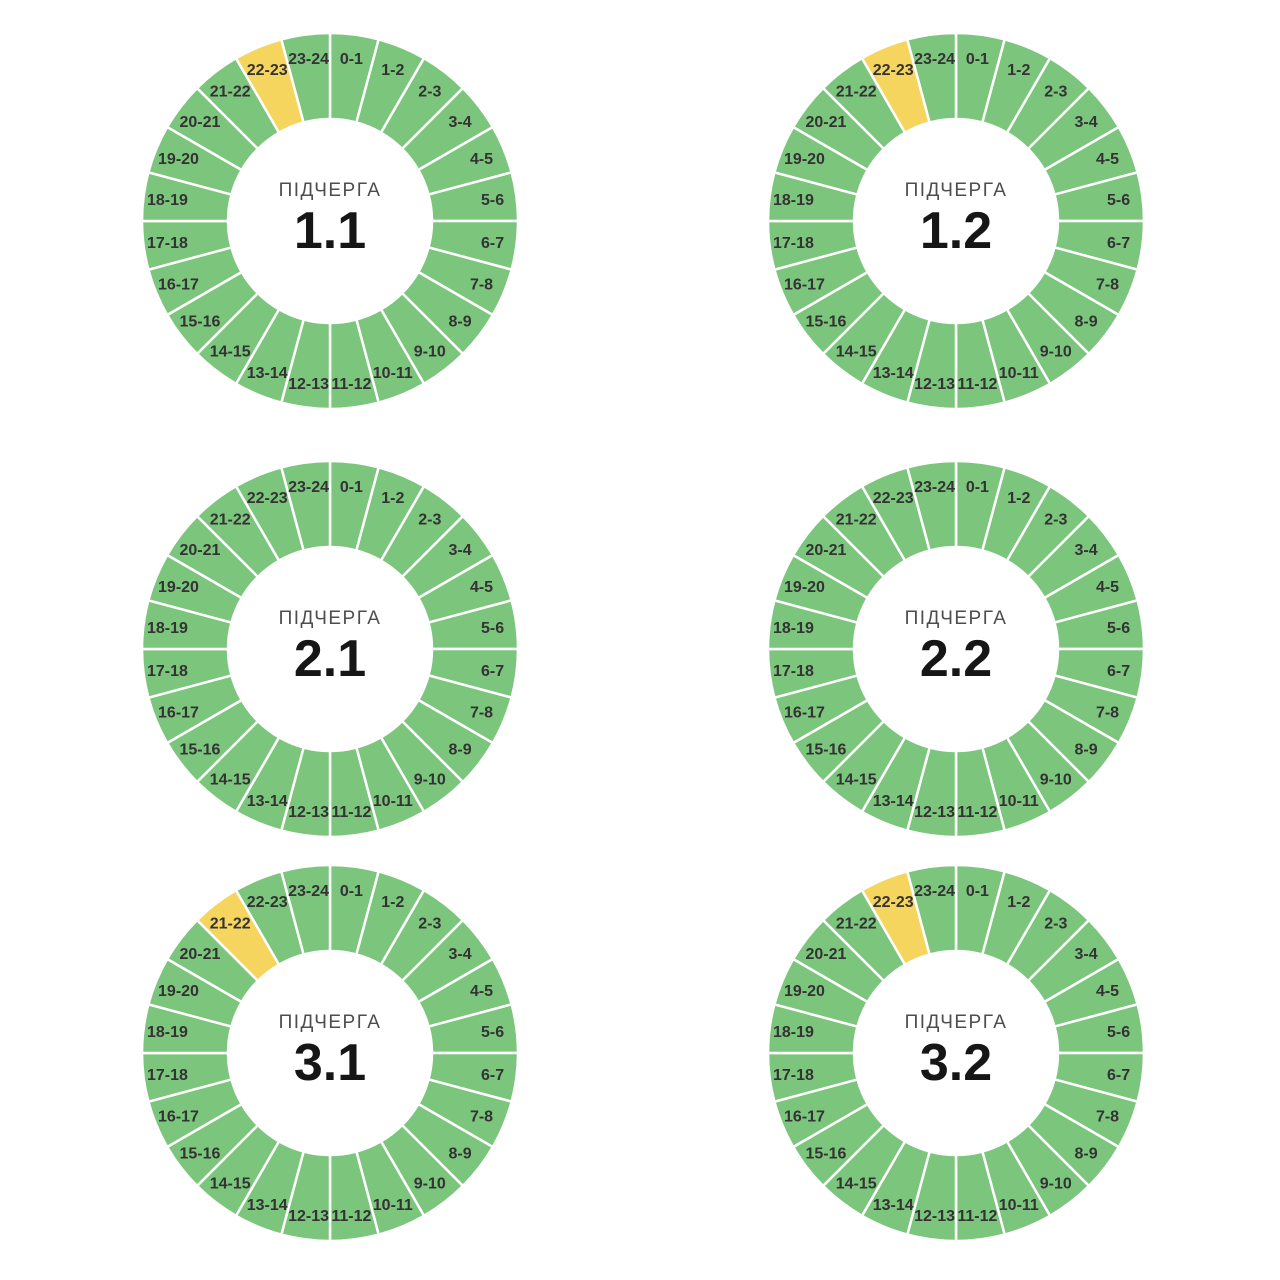 This screenshot has width=1280, height=1280. Describe the element at coordinates (956, 659) in the screenshot. I see `center-number: 2.2` at that location.